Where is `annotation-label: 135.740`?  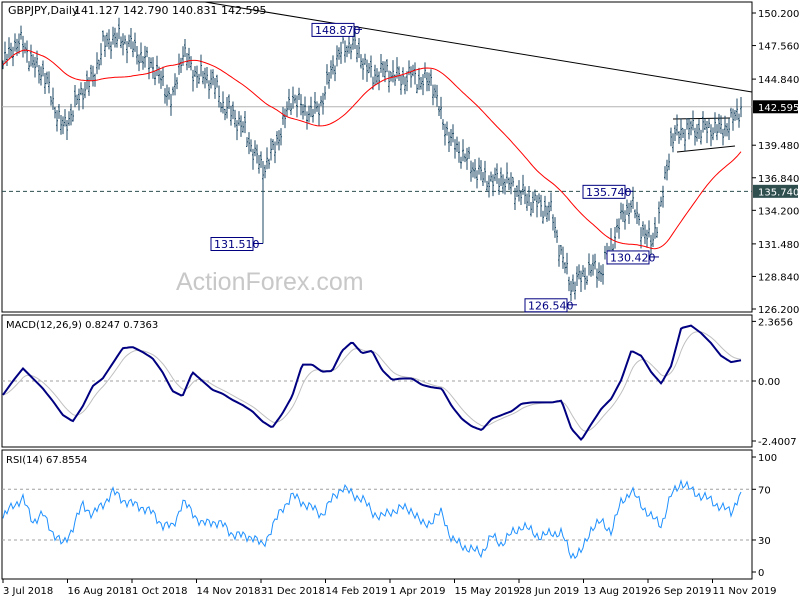 annotation-label: 135.740 is located at coordinates (609, 192).